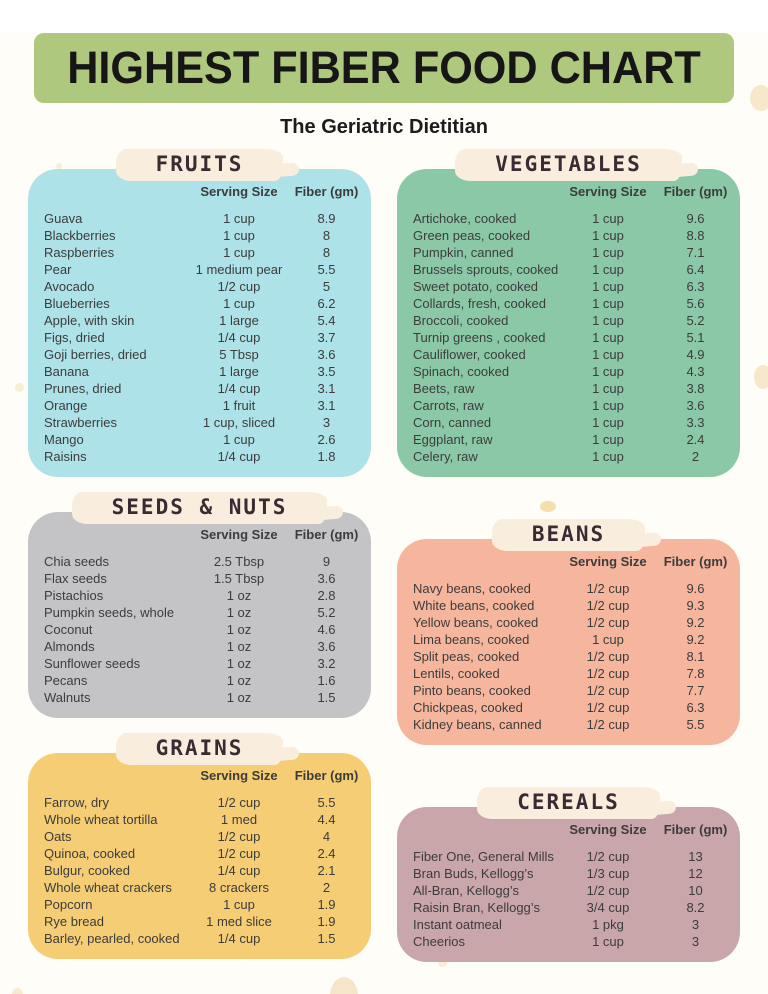 The image size is (768, 994). I want to click on table-row: Cheerios 1 cup 3, so click(570, 941).